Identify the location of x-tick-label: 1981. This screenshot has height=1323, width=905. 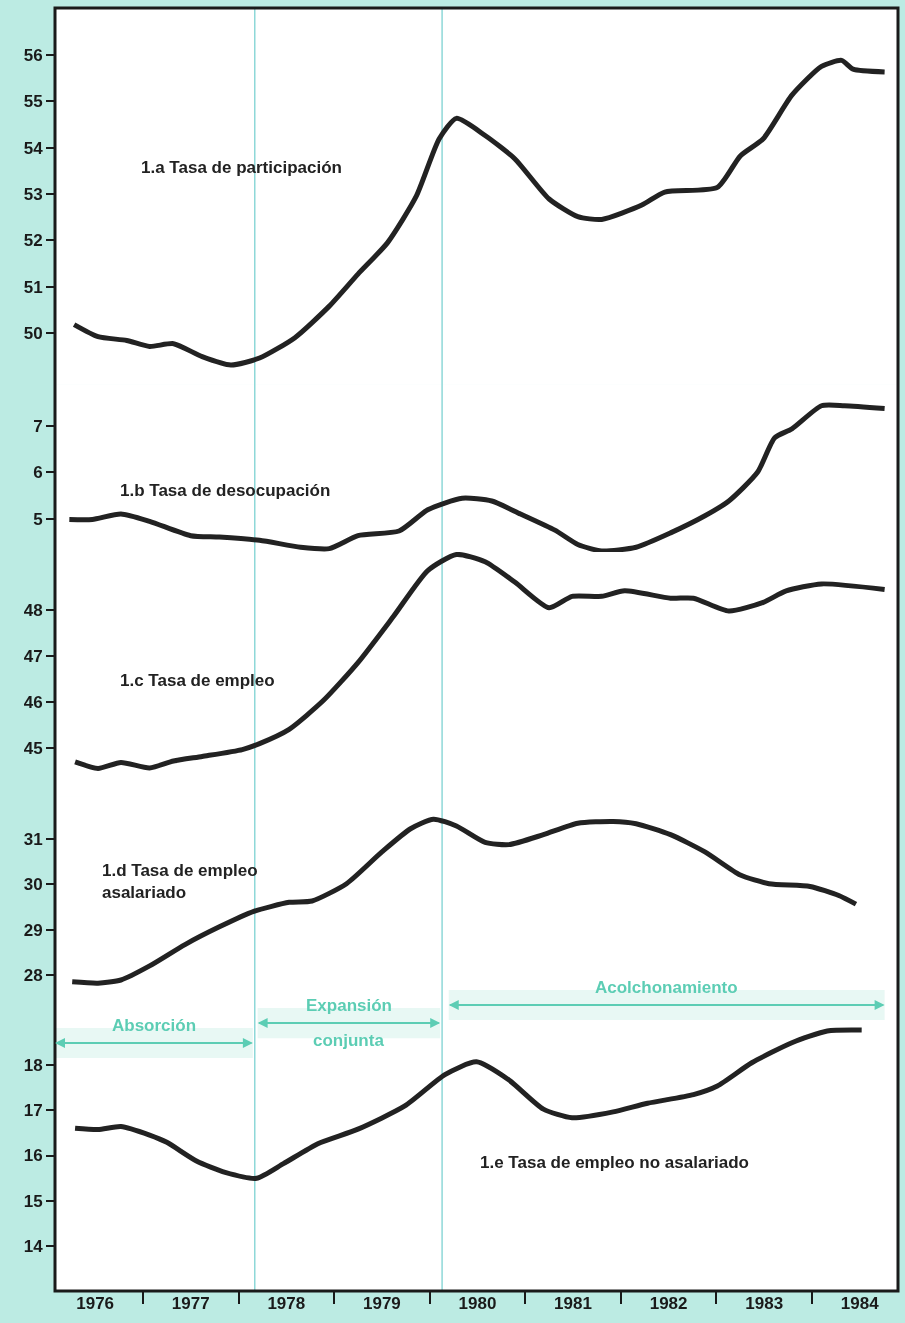
(573, 1303).